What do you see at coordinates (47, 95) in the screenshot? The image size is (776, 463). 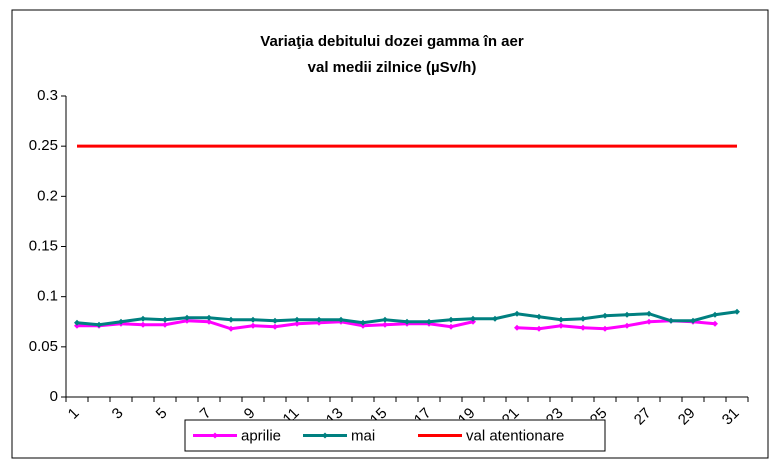 I see `y-tick-label: 0.3` at bounding box center [47, 95].